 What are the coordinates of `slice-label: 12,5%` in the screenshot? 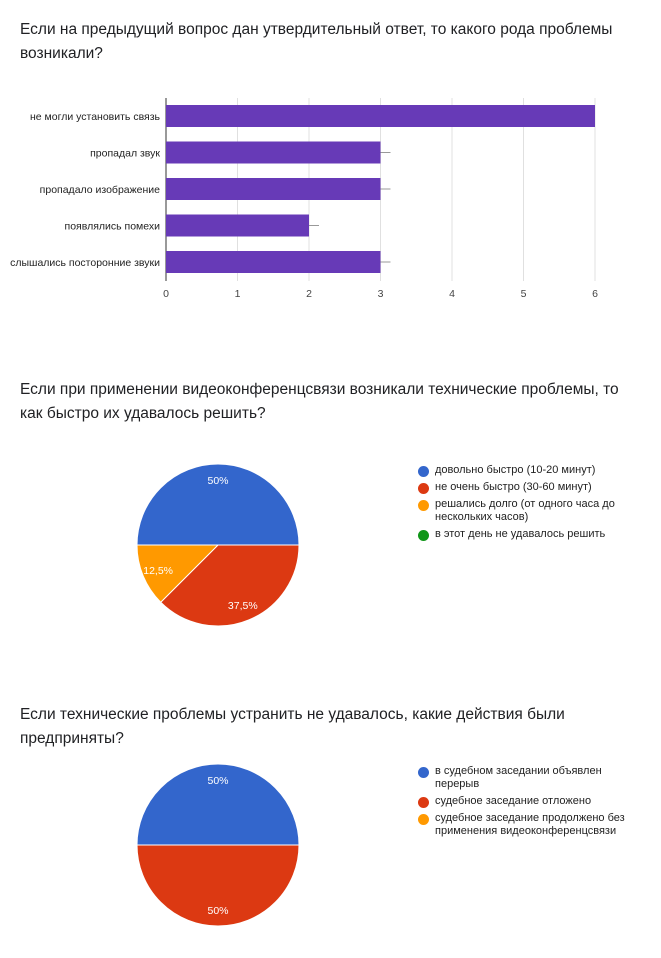 It's located at (158, 571).